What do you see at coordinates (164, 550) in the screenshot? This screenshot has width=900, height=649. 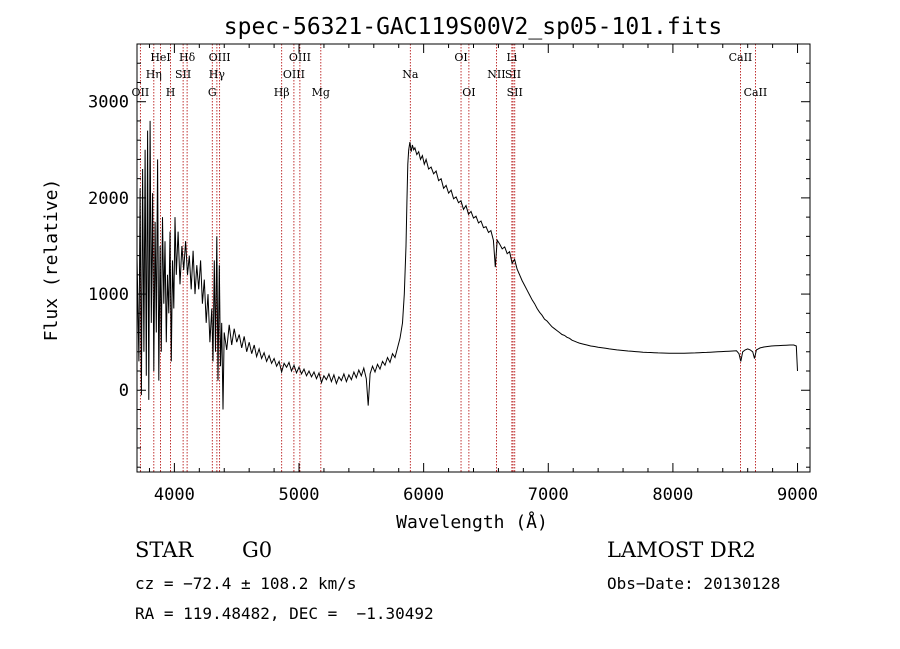 I see `object-class: STAR` at bounding box center [164, 550].